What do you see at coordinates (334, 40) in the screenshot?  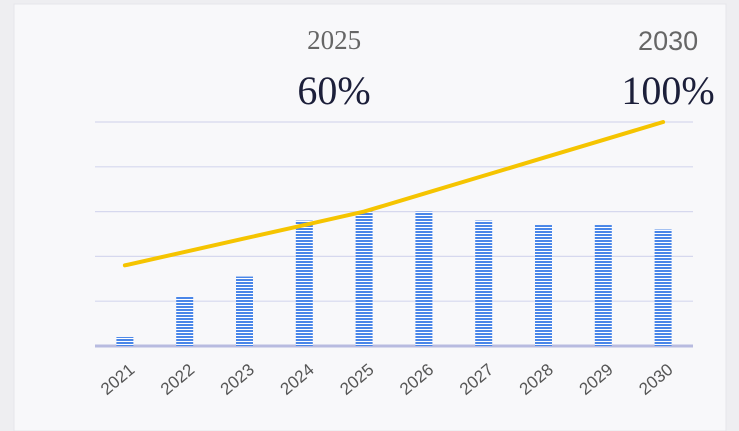 I see `annotation-year: 2025` at bounding box center [334, 40].